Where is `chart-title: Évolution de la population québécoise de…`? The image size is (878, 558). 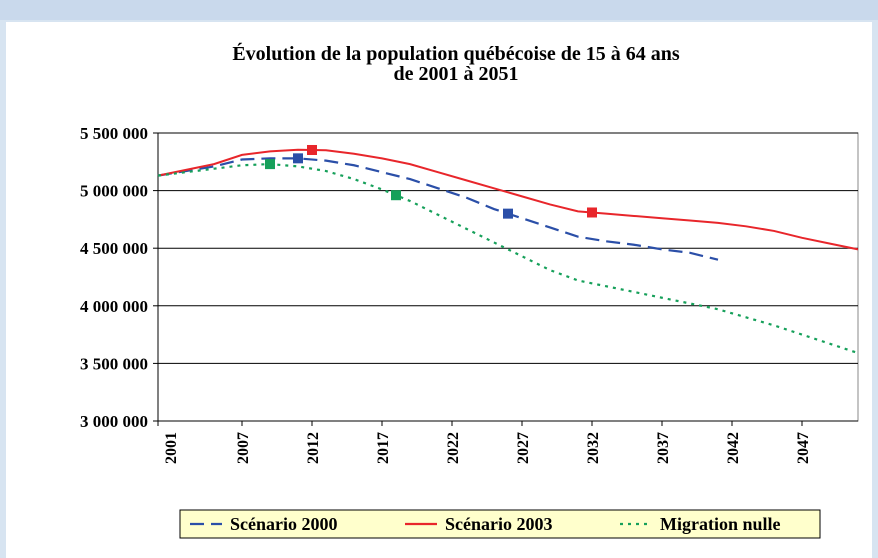
chart-title: Évolution de la population québécoise de… is located at coordinates (456, 53).